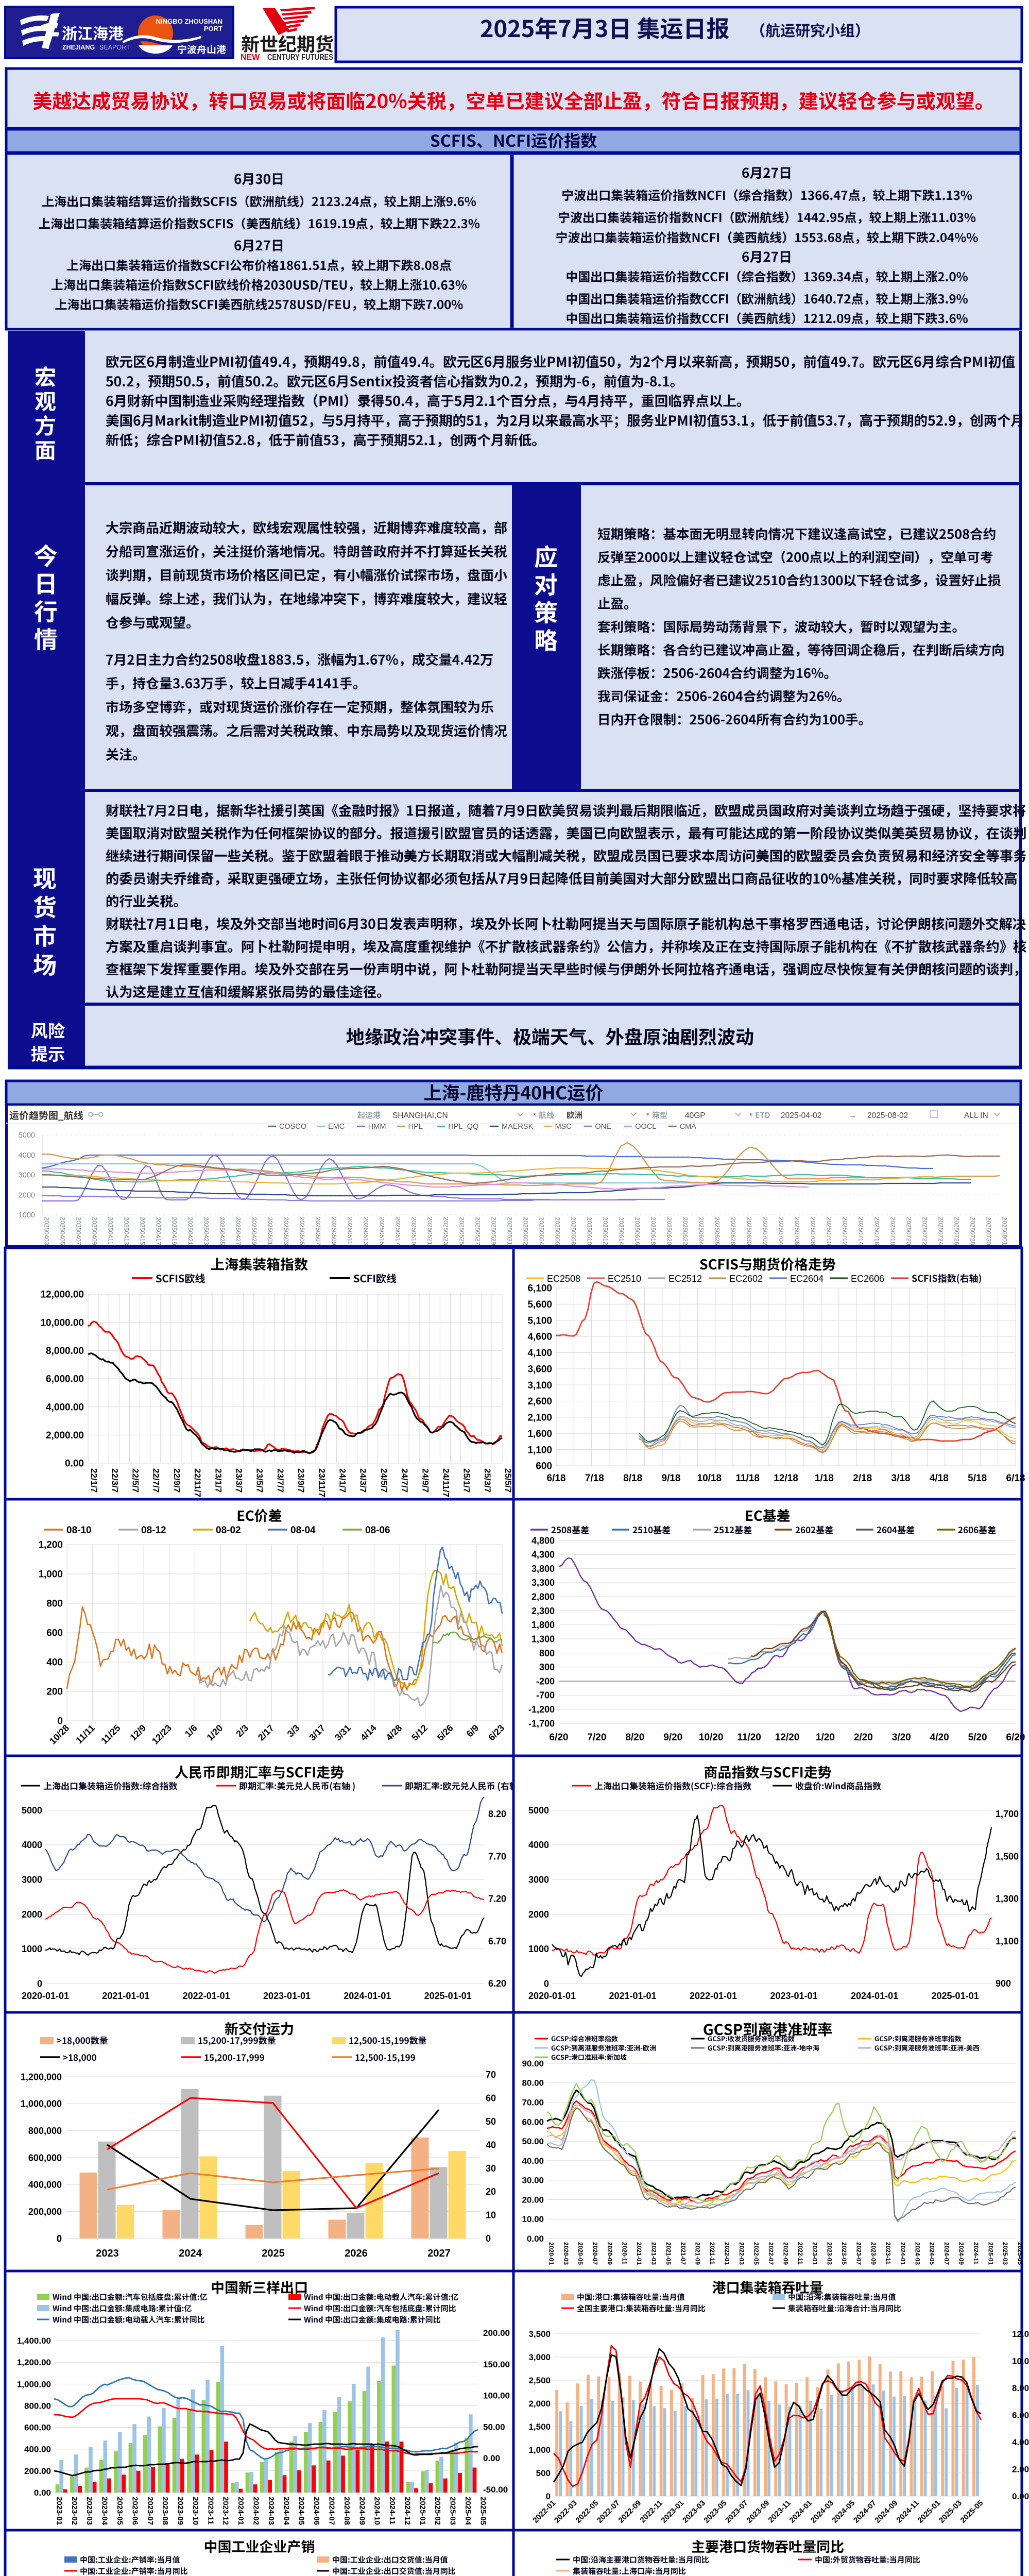 The width and height of the screenshot is (1029, 2576). Describe the element at coordinates (303, 1530) in the screenshot. I see `svg-text: 08-04` at that location.